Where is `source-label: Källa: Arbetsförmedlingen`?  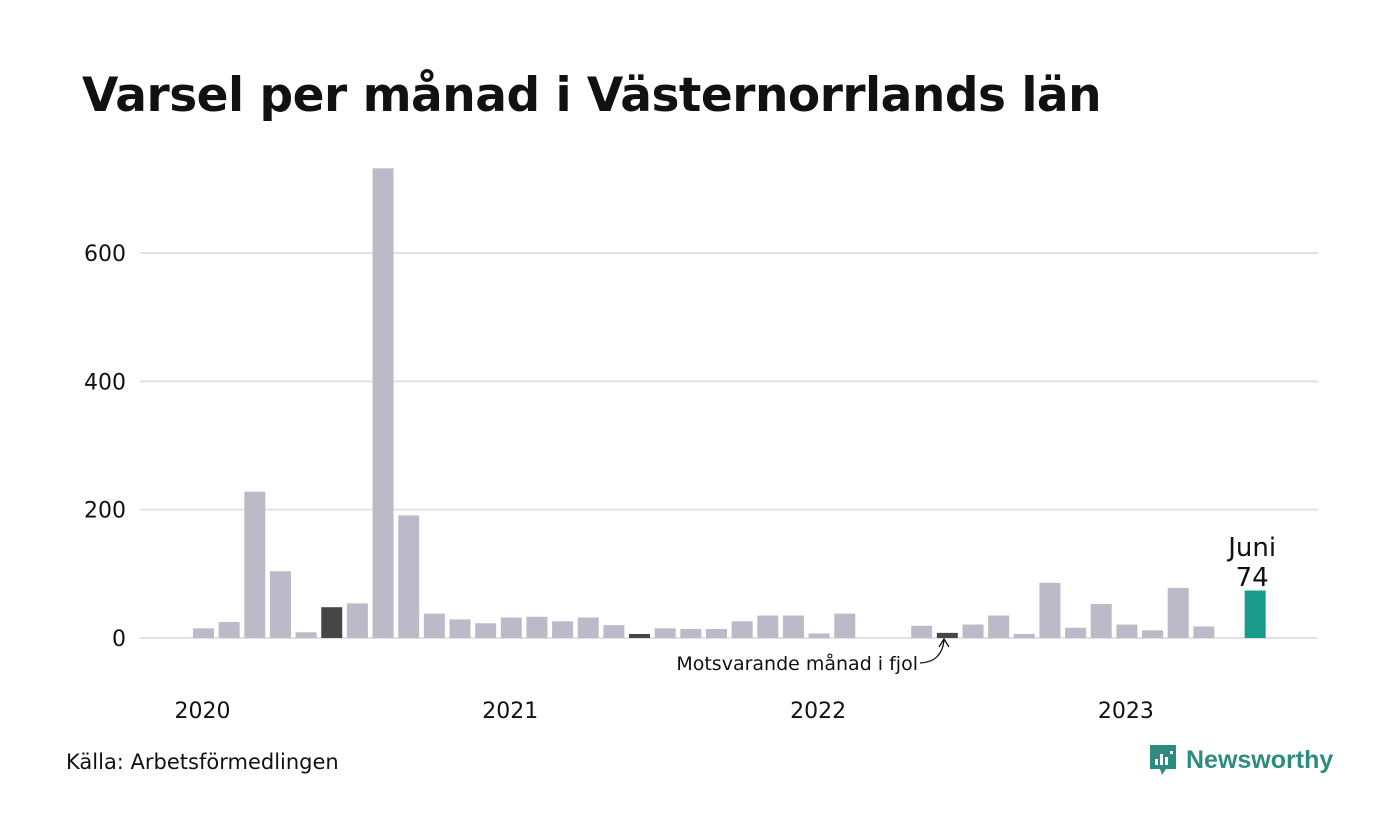
source-label: Källa: Arbetsförmedlingen is located at coordinates (202, 762).